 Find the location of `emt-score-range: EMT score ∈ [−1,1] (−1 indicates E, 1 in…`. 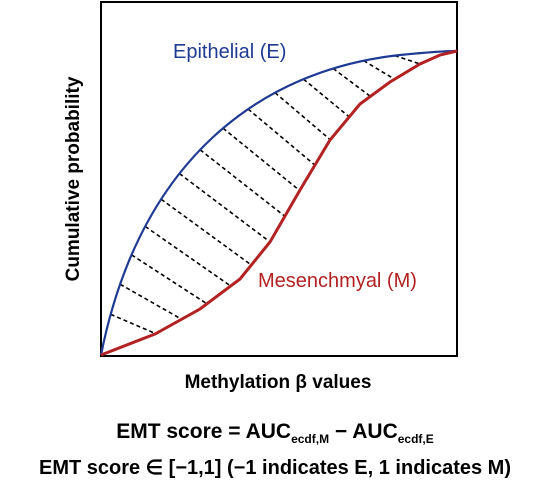

emt-score-range: EMT score ∈ [−1,1] (−1 indicates E, 1 in… is located at coordinates (275, 468).